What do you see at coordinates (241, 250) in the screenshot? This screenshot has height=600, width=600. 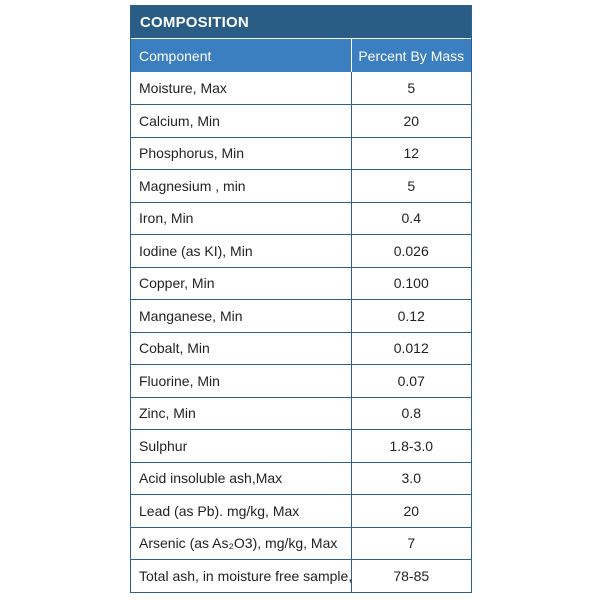 I see `component-cell: Iodine (as KI), Min` at bounding box center [241, 250].